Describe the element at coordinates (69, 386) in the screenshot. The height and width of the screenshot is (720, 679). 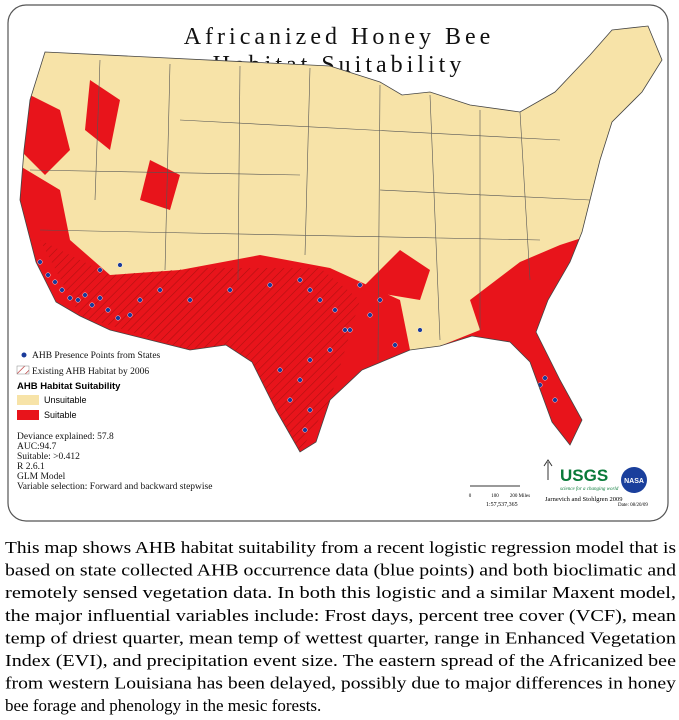
I see `legend-heading: AHB Habitat Suitability` at that location.